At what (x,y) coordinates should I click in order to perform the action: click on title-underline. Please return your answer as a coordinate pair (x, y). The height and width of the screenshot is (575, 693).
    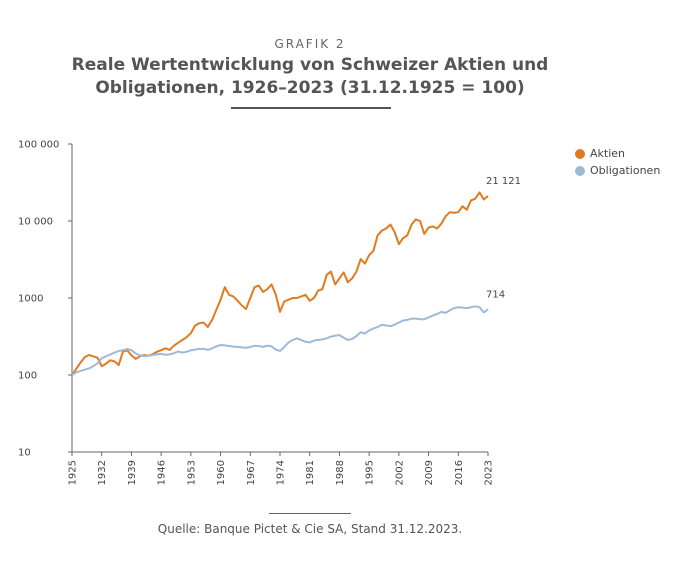
    Looking at the image, I should click on (311, 108).